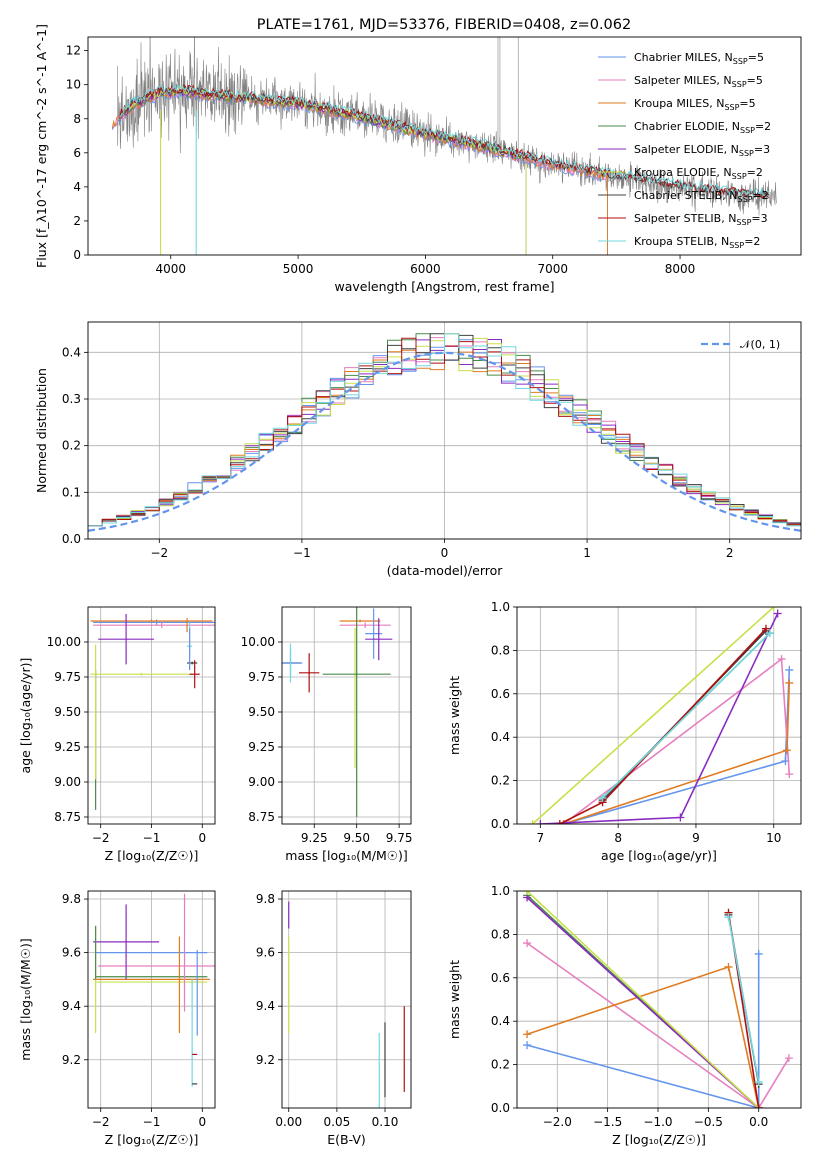 The image size is (819, 1170). I want to click on mass-vs-EBV-grid, so click(346, 999).